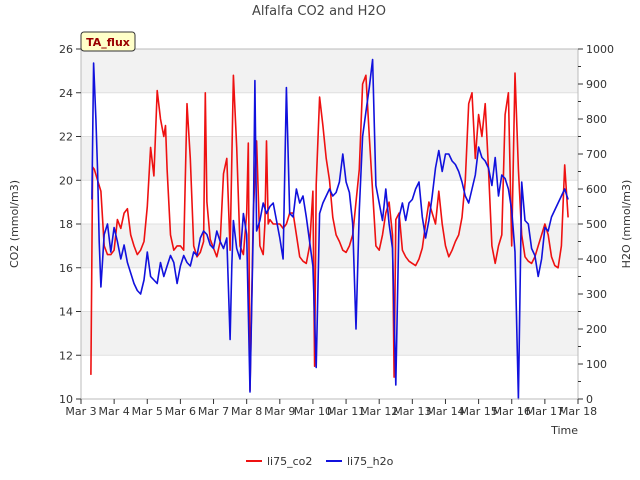 Image resolution: width=640 pixels, height=480 pixels. I want to click on y-left-tick-label: 12, so click(66, 355).